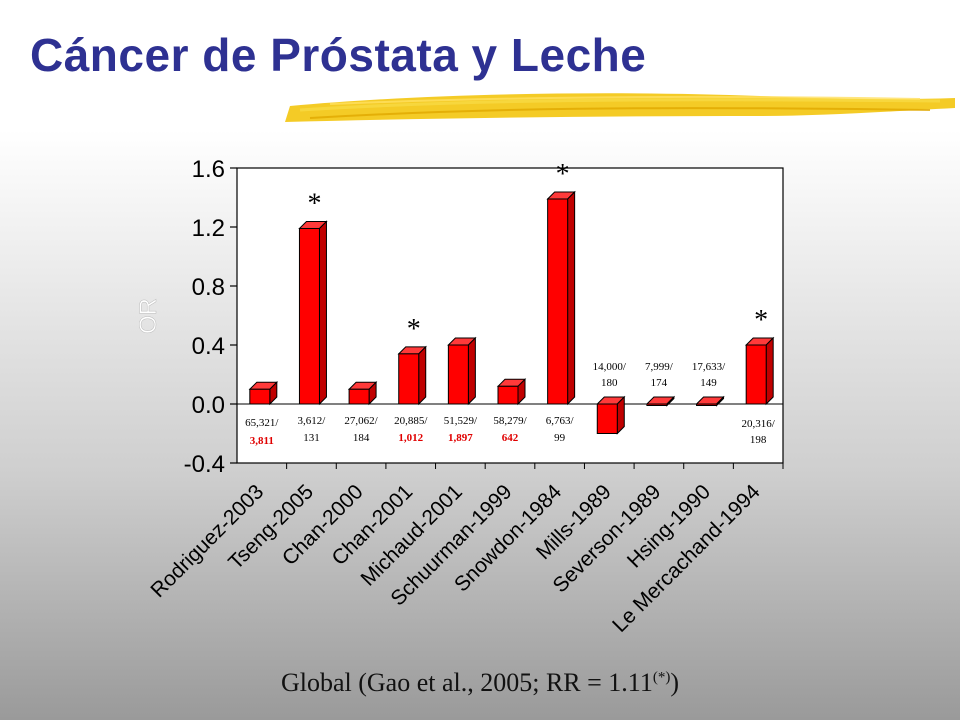 The height and width of the screenshot is (720, 960). What do you see at coordinates (758, 440) in the screenshot?
I see `sample-size-bottom: 198` at bounding box center [758, 440].